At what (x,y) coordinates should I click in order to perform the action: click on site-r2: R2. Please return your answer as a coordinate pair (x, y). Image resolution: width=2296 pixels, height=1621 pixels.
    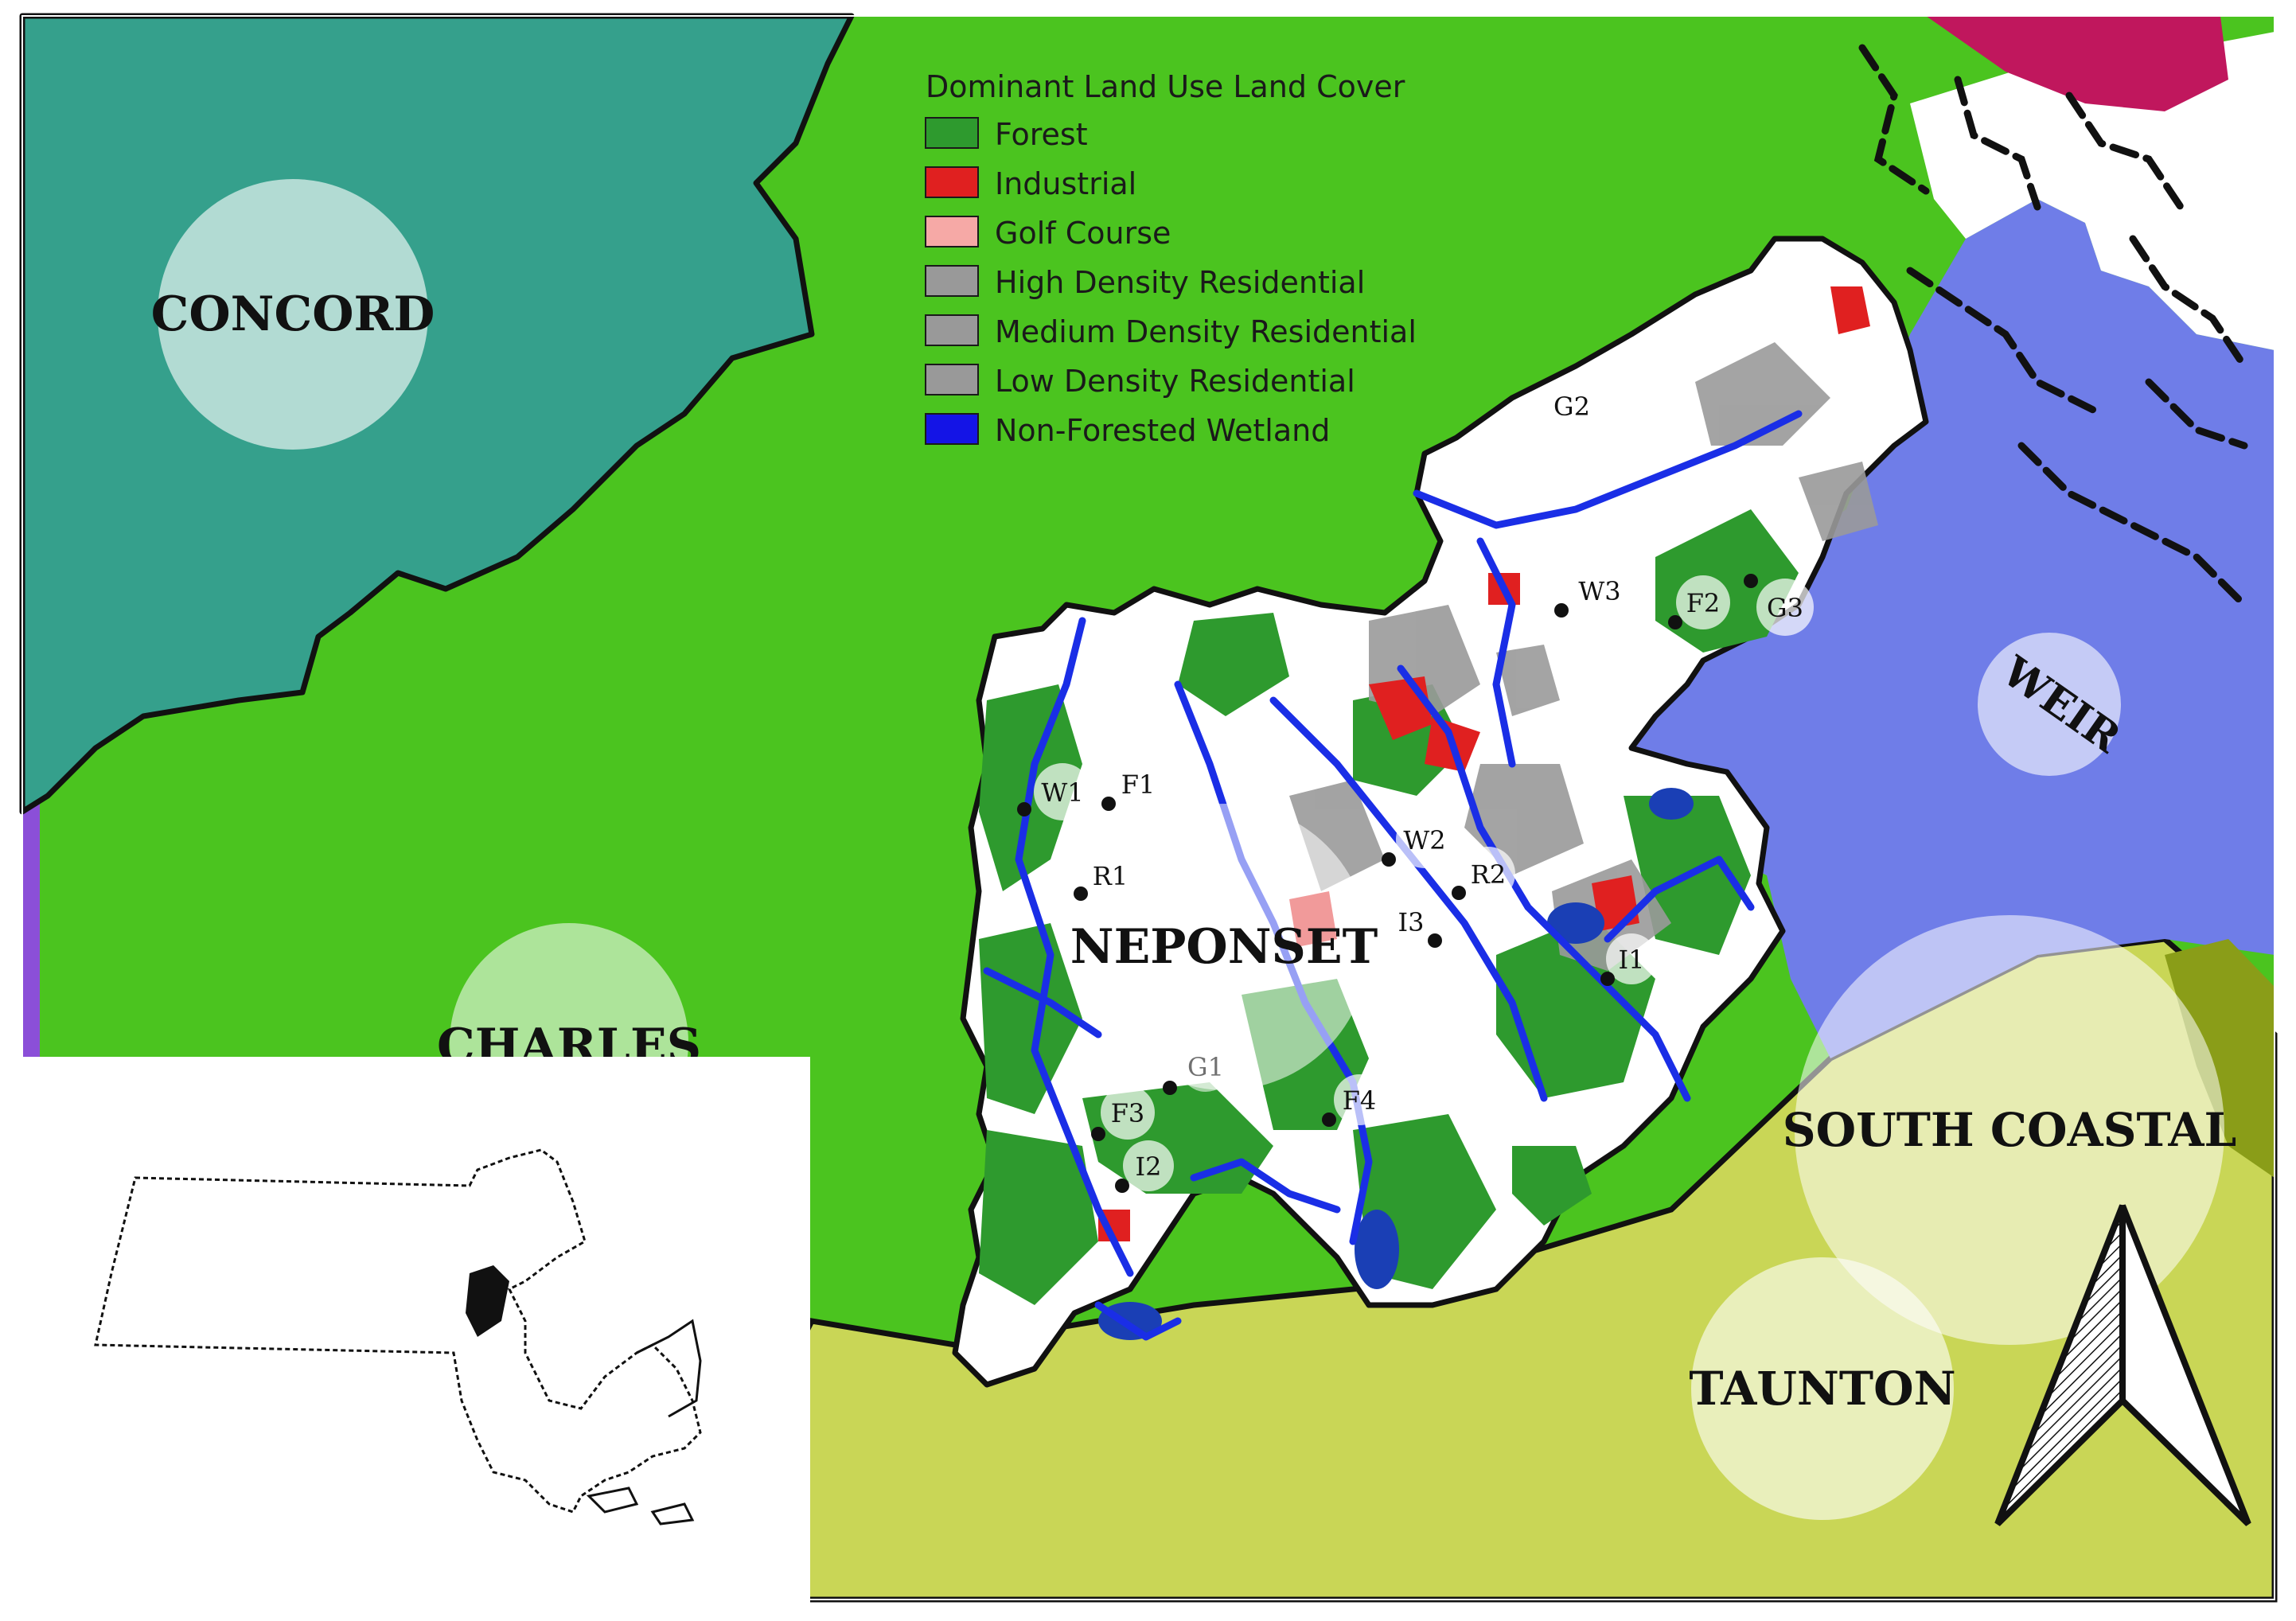
    Looking at the image, I should click on (1483, 874).